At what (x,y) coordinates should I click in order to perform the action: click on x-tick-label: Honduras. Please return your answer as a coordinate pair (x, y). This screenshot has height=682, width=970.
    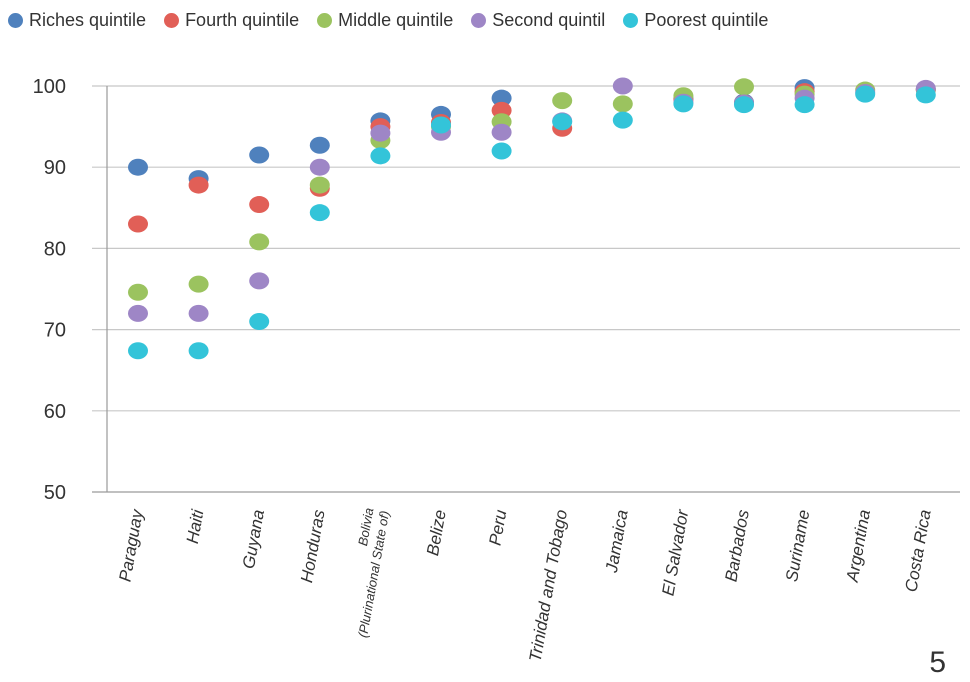
    Looking at the image, I should click on (313, 546).